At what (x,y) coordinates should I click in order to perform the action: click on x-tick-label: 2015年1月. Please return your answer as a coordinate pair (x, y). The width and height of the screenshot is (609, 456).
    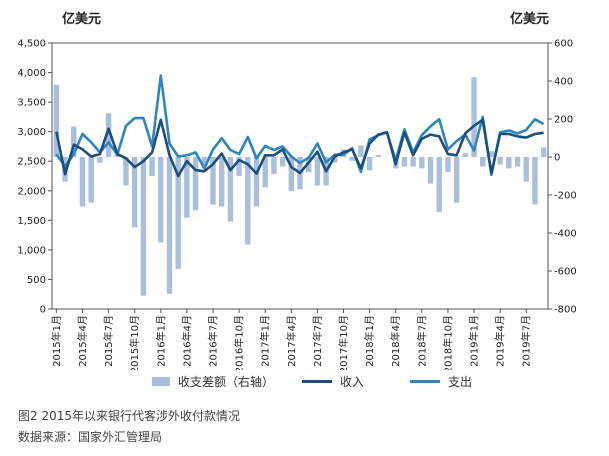
    Looking at the image, I should click on (56, 341).